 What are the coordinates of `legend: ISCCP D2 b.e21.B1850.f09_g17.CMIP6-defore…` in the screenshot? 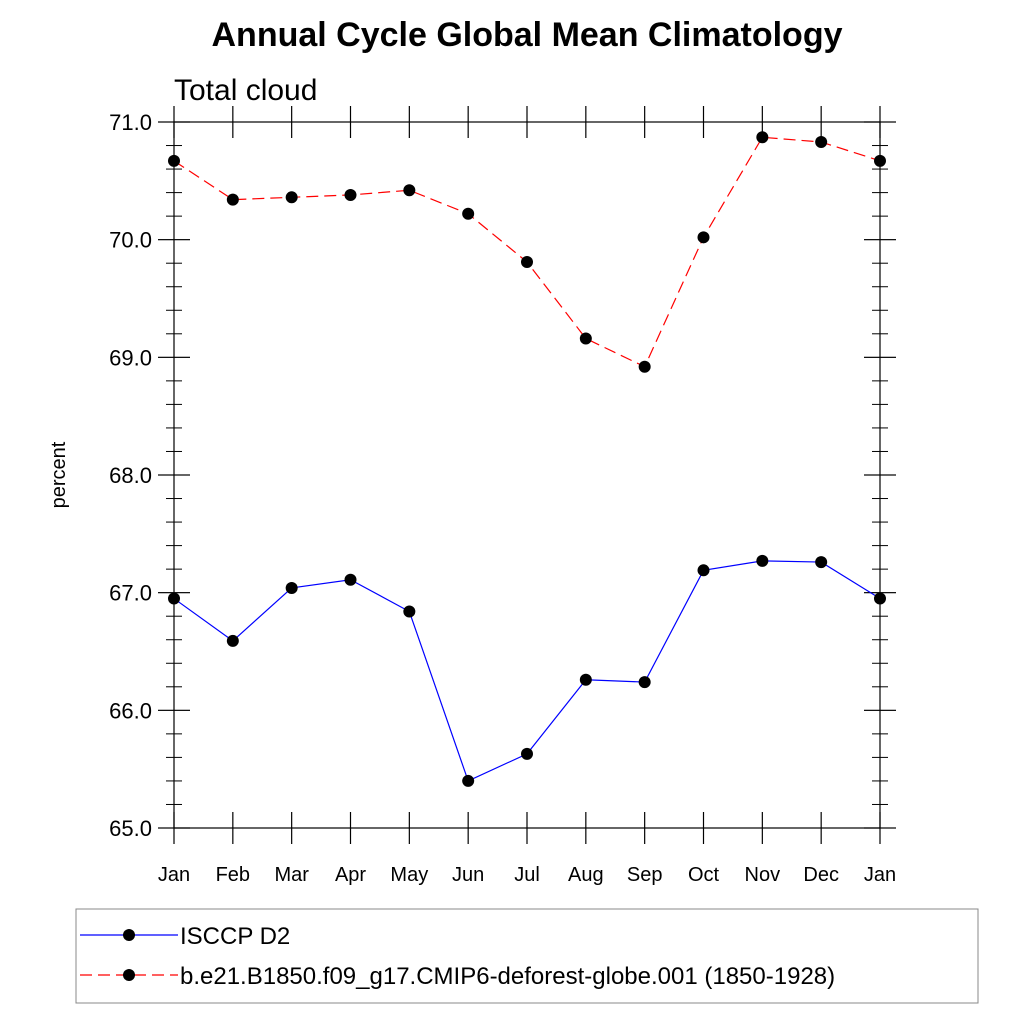 It's located at (457, 956).